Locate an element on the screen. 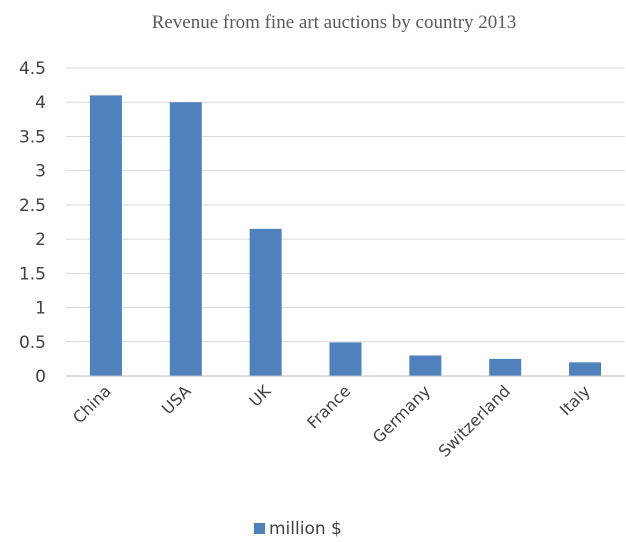  bar-italy is located at coordinates (585, 369).